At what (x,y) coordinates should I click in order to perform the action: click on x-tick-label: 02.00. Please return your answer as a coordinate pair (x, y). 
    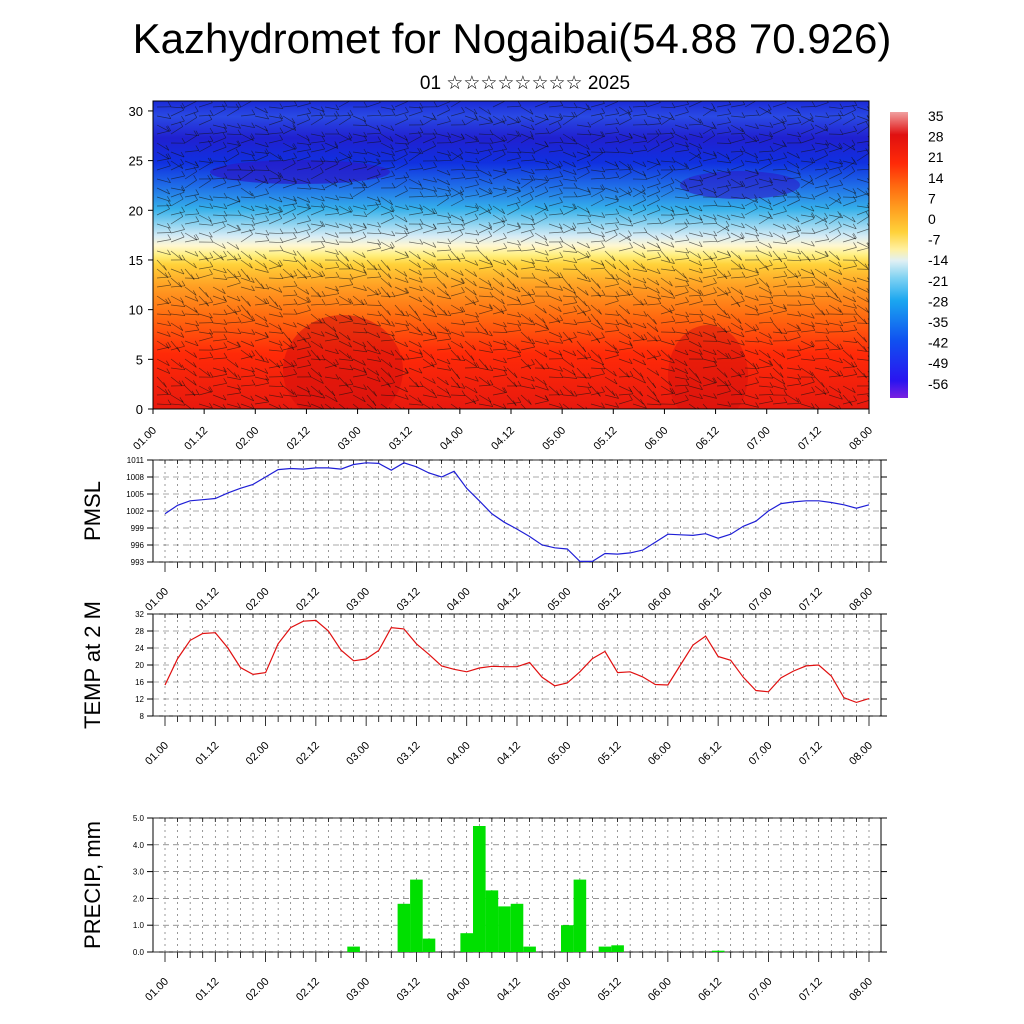
    Looking at the image, I should click on (258, 754).